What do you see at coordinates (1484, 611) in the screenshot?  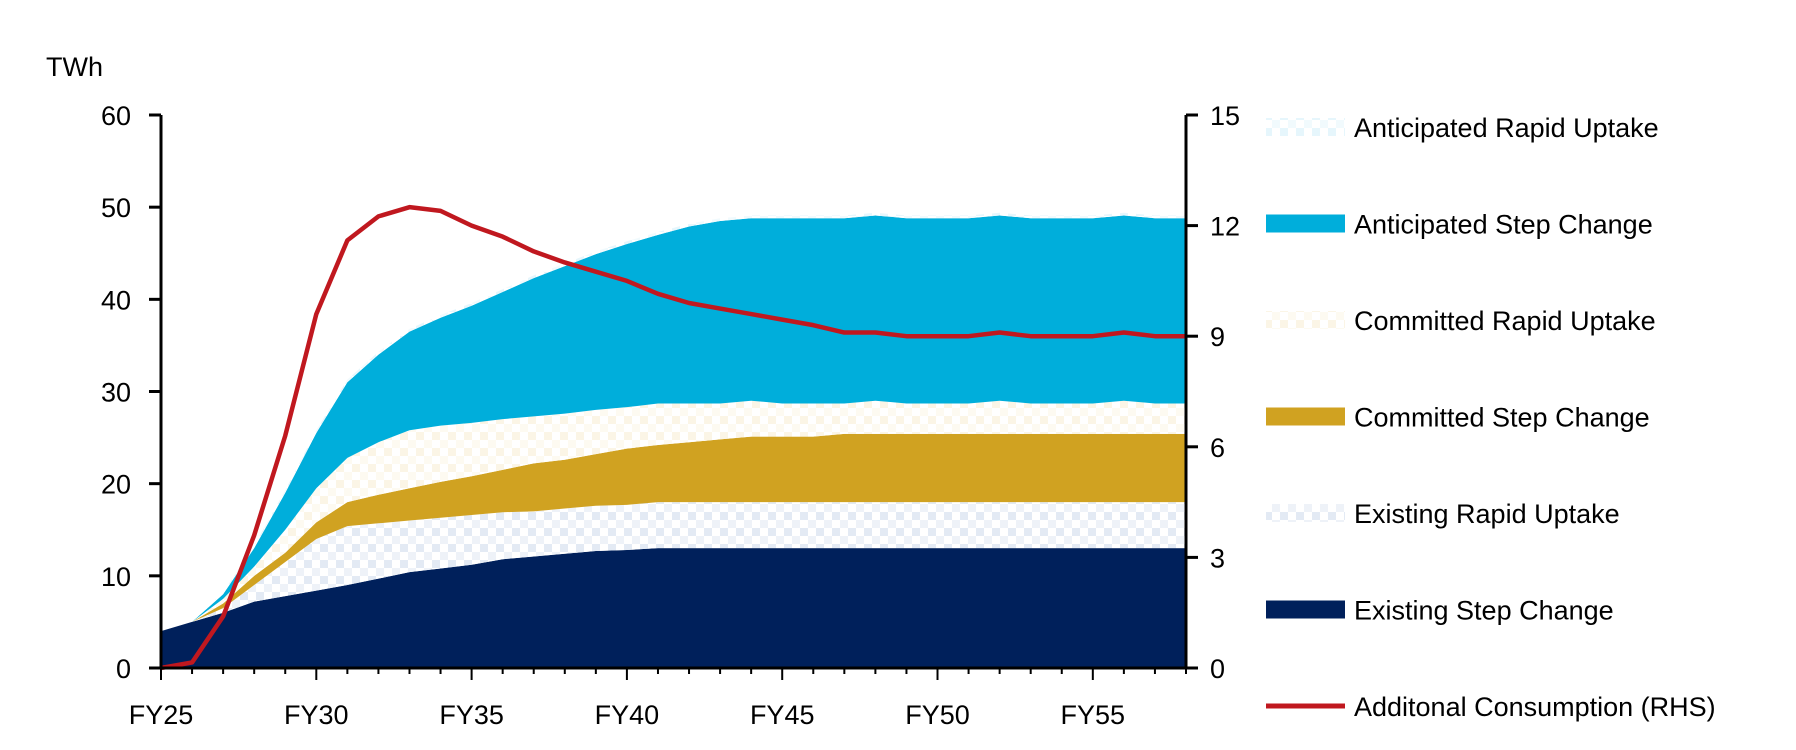 I see `legend-label: Existing Step Change` at bounding box center [1484, 611].